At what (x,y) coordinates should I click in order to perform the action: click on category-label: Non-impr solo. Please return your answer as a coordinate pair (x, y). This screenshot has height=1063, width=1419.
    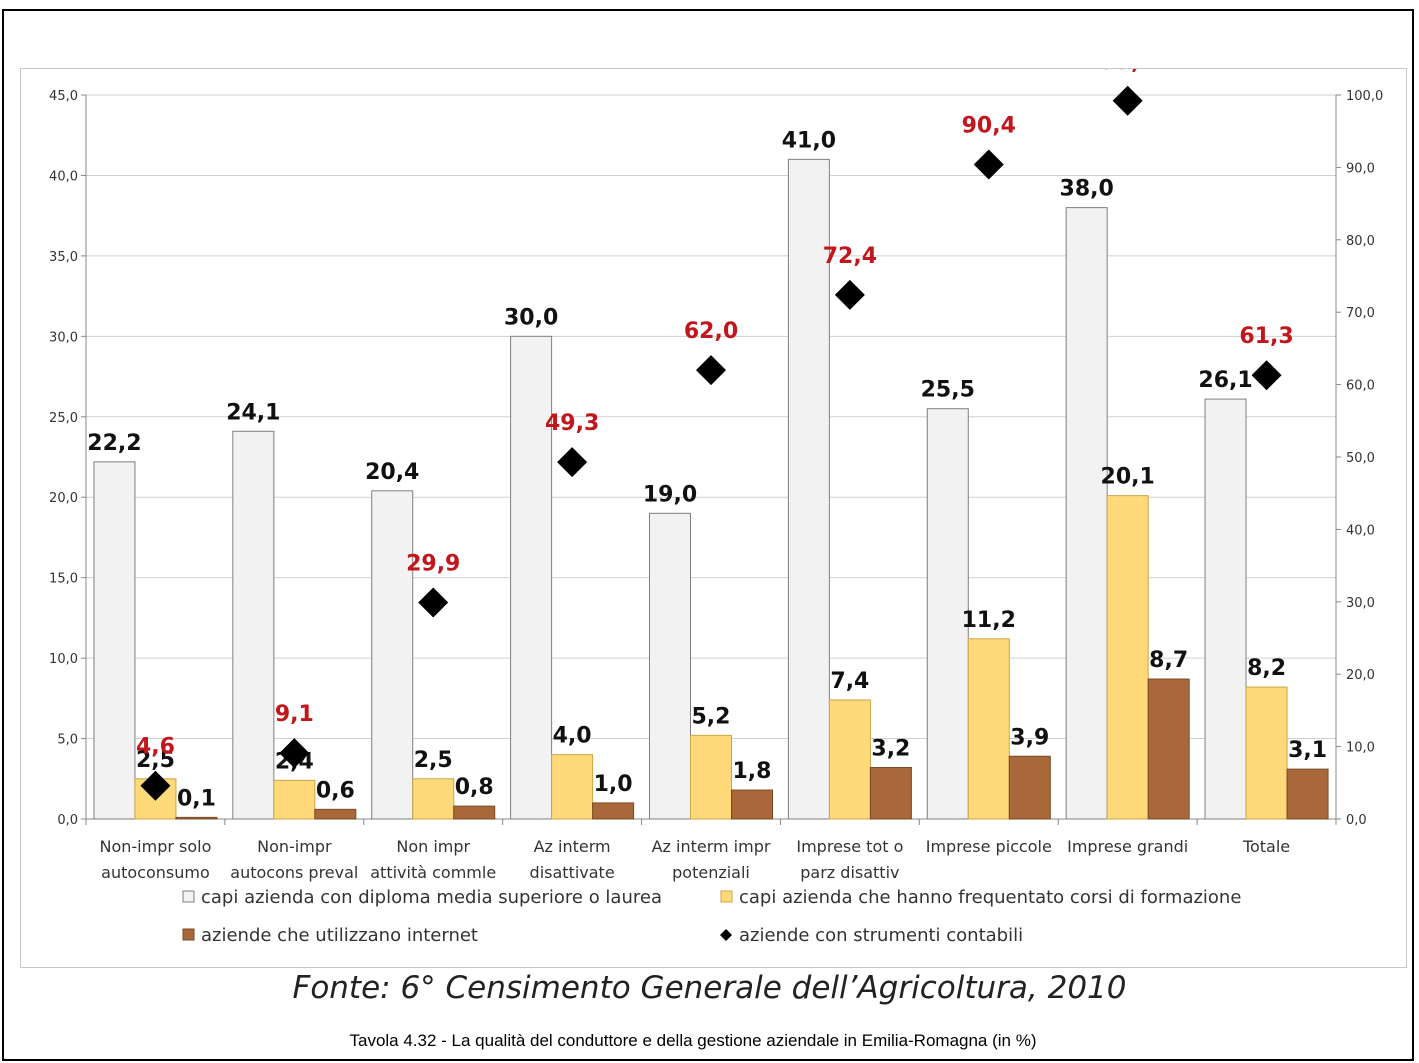
    Looking at the image, I should click on (155, 846).